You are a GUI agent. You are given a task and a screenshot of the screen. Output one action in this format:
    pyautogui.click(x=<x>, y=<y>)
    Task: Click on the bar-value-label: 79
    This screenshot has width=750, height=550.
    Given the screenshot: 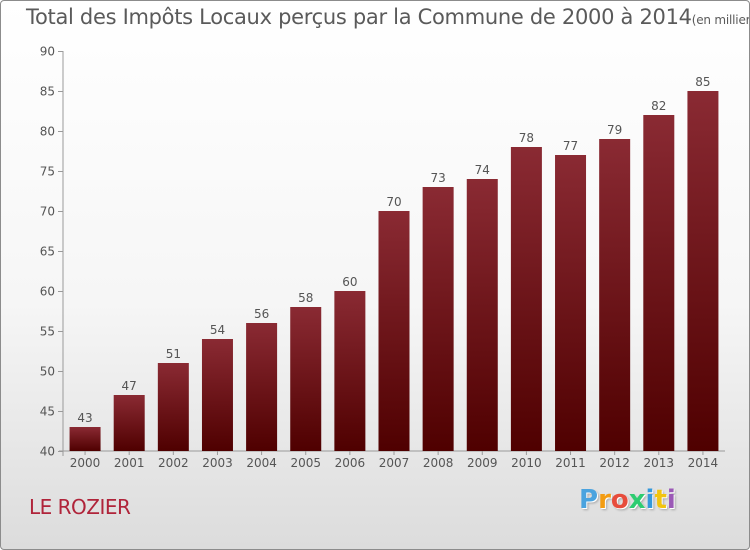 What is the action you would take?
    pyautogui.click(x=614, y=130)
    